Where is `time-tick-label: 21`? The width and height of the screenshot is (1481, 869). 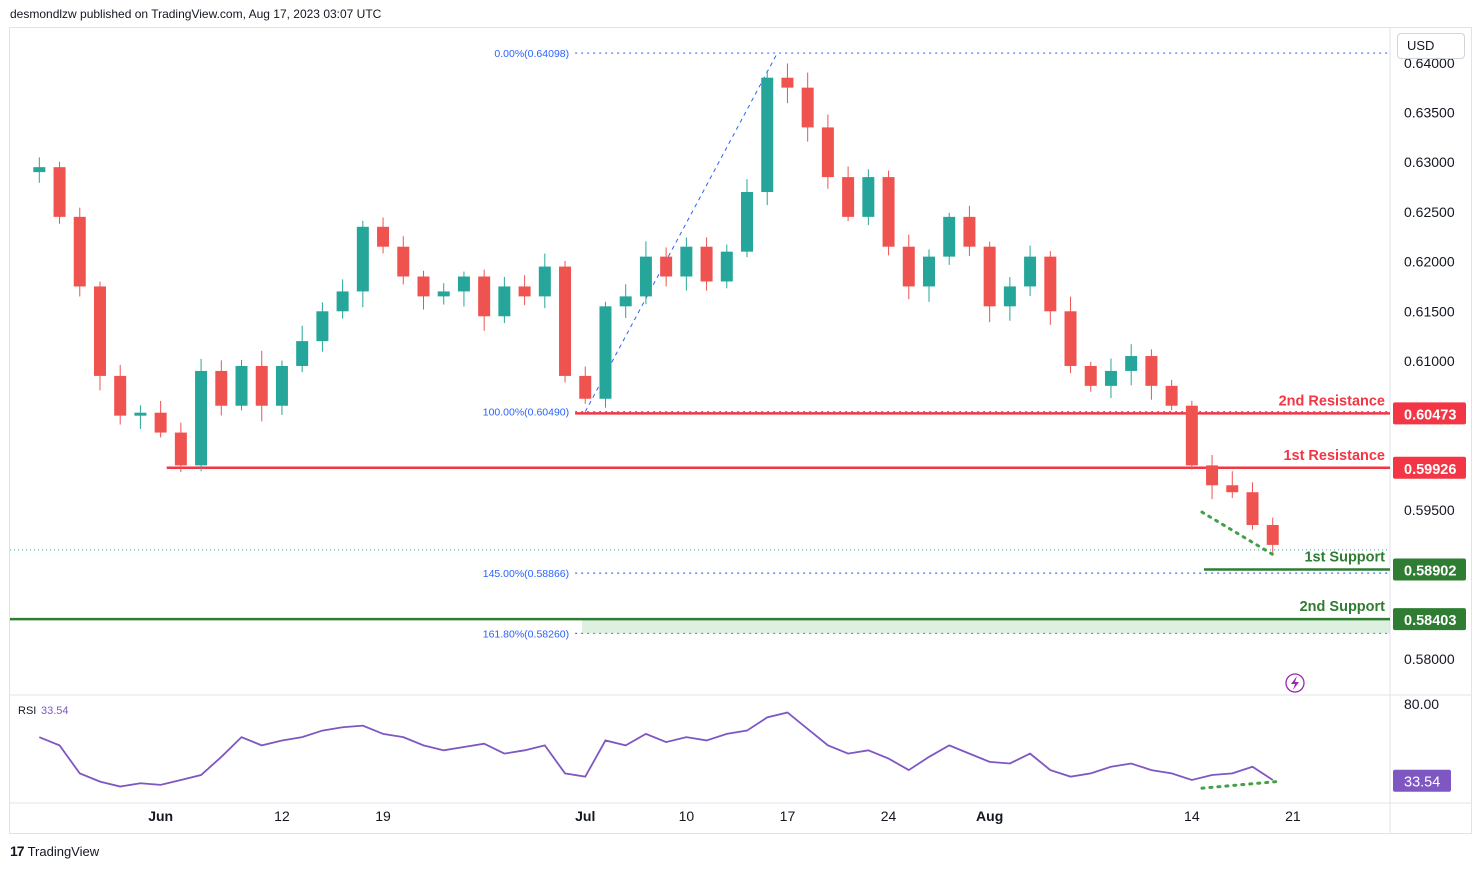 time-tick-label: 21 is located at coordinates (1293, 816).